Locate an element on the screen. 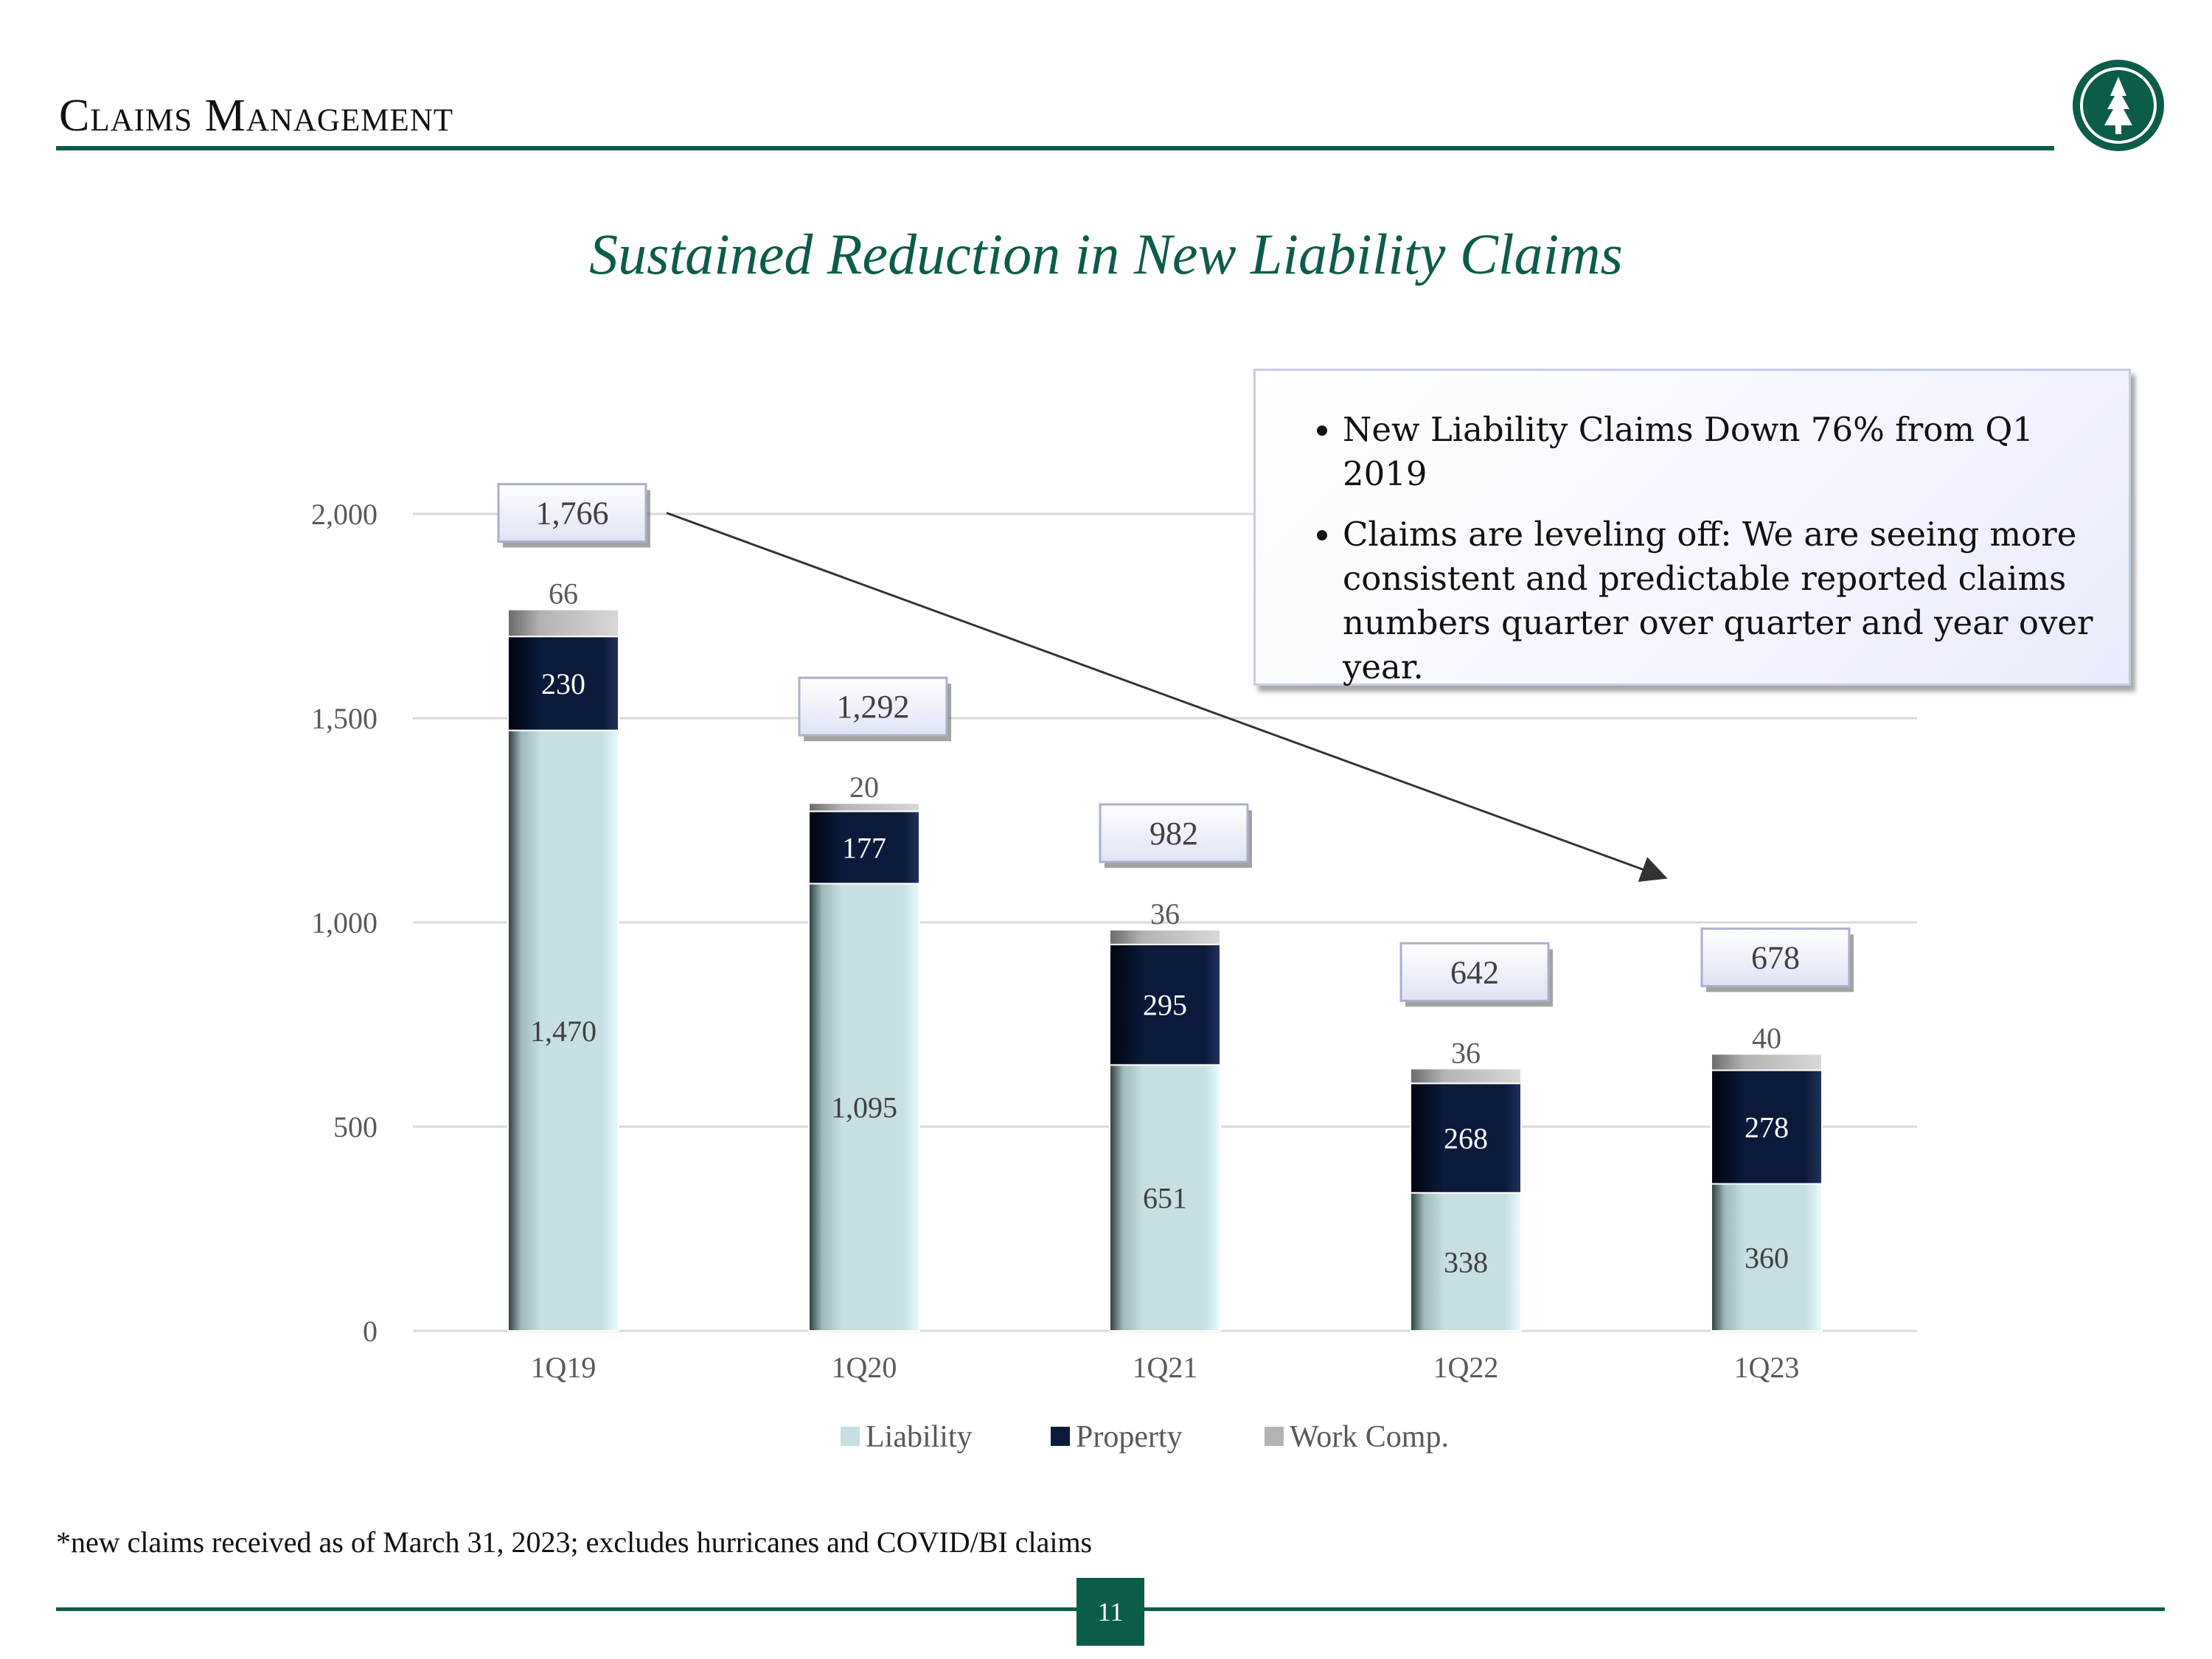 This screenshot has height=1659, width=2212. y-tick-label: 2,000 is located at coordinates (344, 514).